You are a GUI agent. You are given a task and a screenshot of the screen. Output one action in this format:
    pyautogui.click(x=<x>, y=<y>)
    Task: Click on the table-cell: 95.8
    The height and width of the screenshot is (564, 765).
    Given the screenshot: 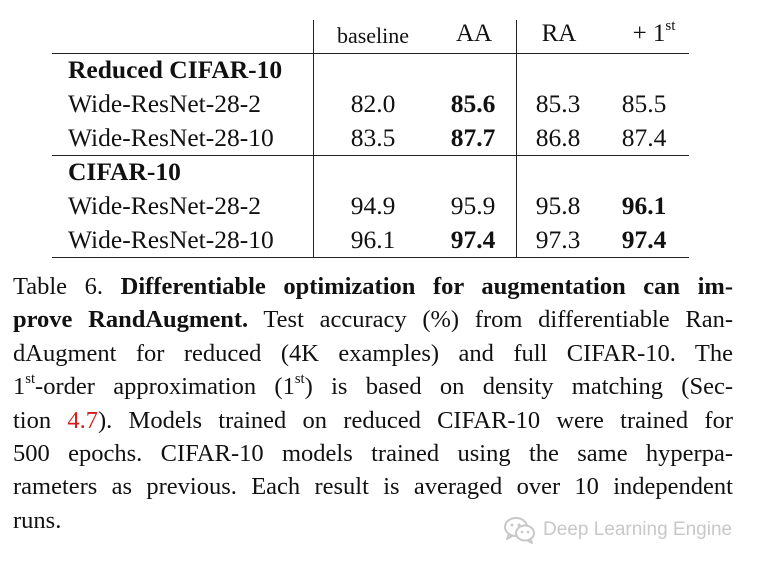 What is the action you would take?
    pyautogui.click(x=558, y=205)
    